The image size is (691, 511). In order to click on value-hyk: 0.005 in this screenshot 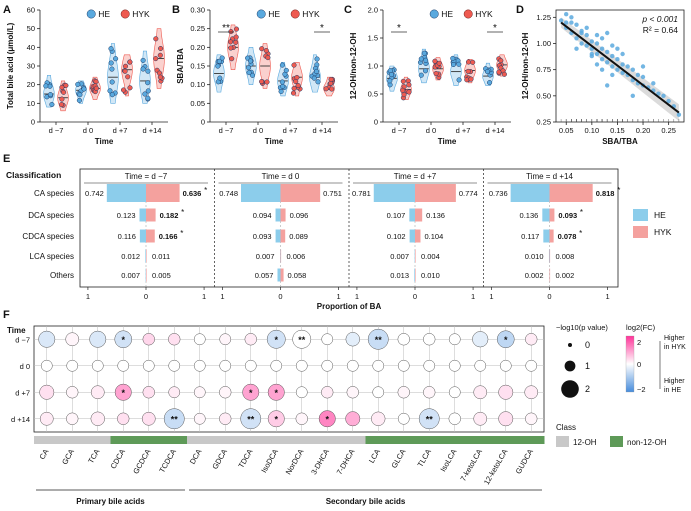, I will do `click(161, 275)`.